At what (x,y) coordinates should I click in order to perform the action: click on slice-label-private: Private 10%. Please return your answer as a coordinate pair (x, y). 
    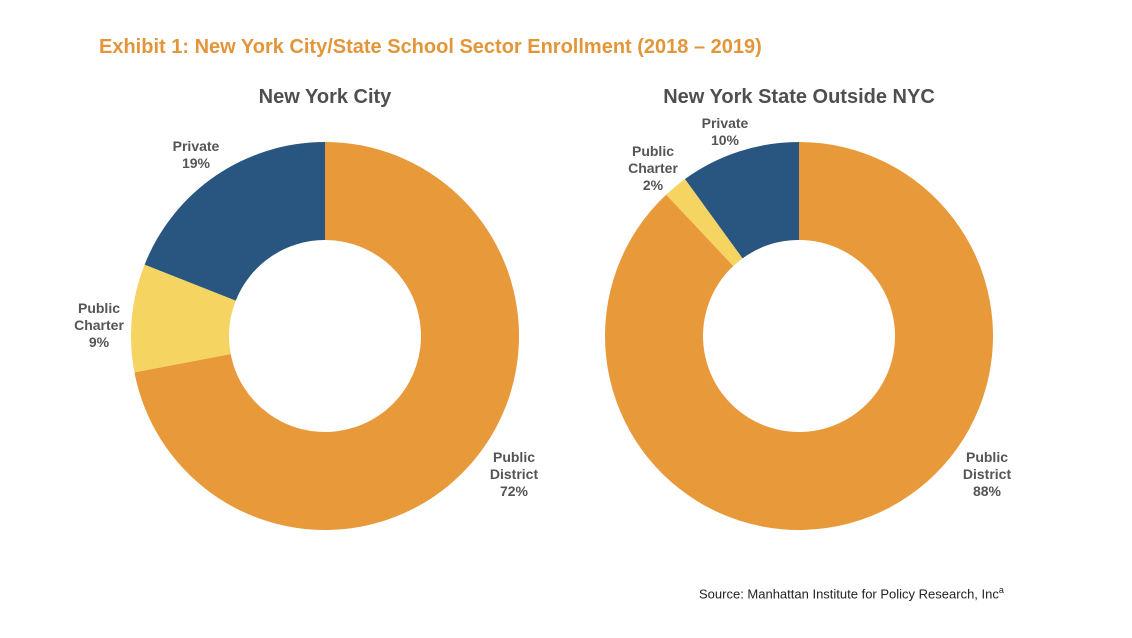
    Looking at the image, I should click on (725, 131).